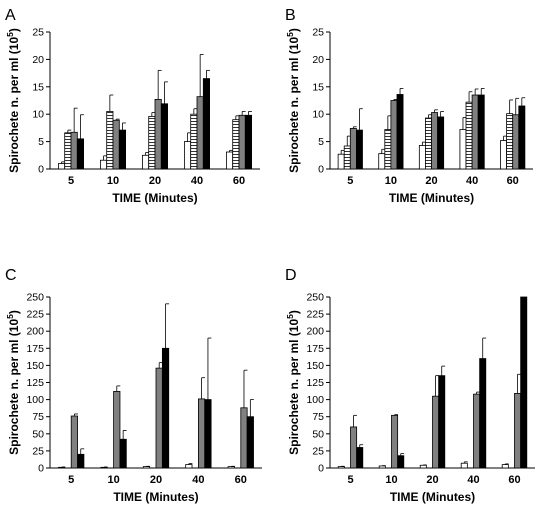  I want to click on y-tick-label: 225, so click(315, 315).